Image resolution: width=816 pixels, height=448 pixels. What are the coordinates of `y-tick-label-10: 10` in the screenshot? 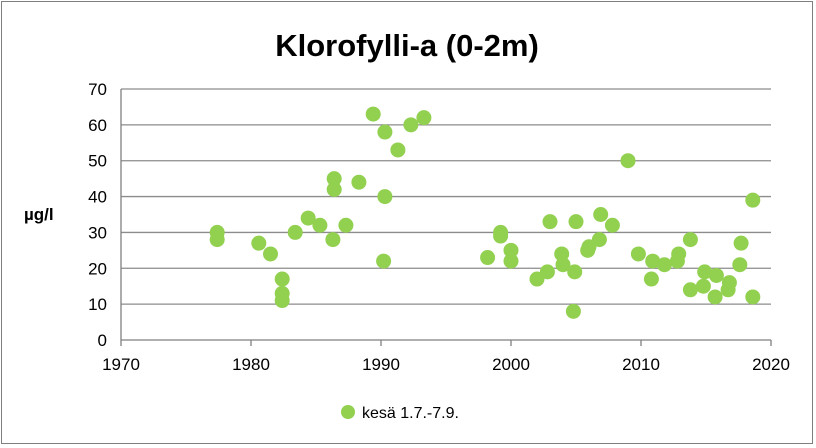 It's located at (97, 304).